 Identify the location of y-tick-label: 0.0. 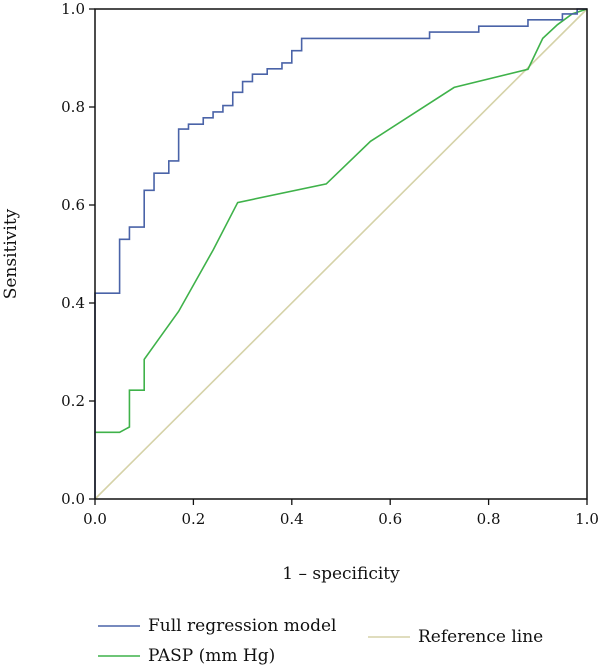
(73, 499).